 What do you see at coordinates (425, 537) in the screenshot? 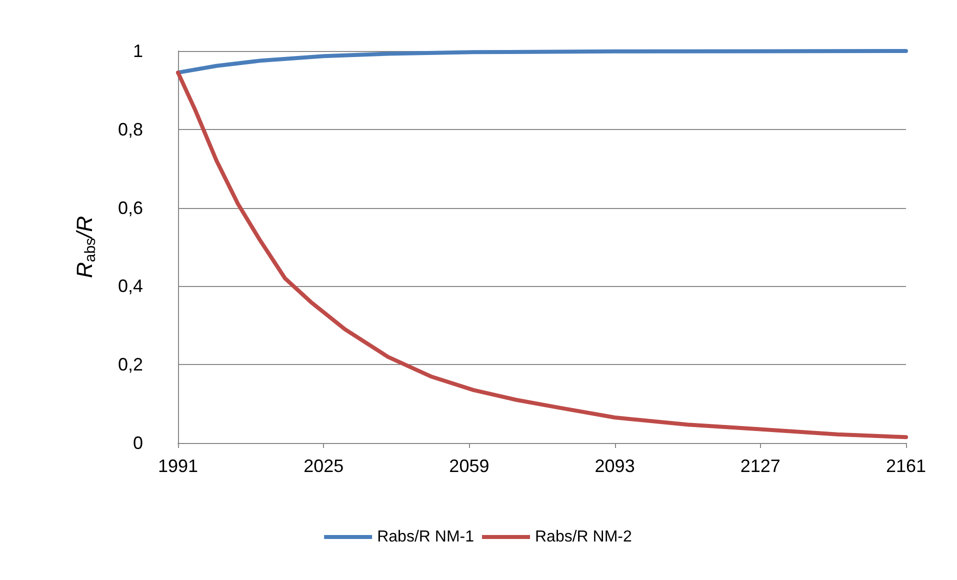
I see `legend-label: Rabs/R NM-1` at bounding box center [425, 537].